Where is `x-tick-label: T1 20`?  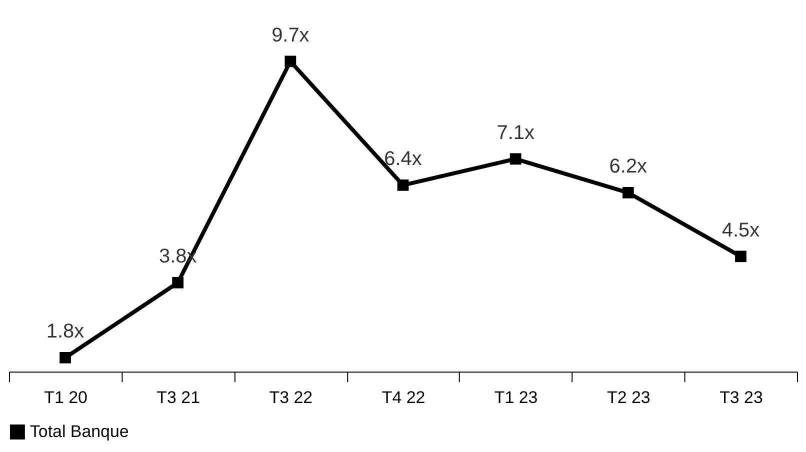 x-tick-label: T1 20 is located at coordinates (66, 398).